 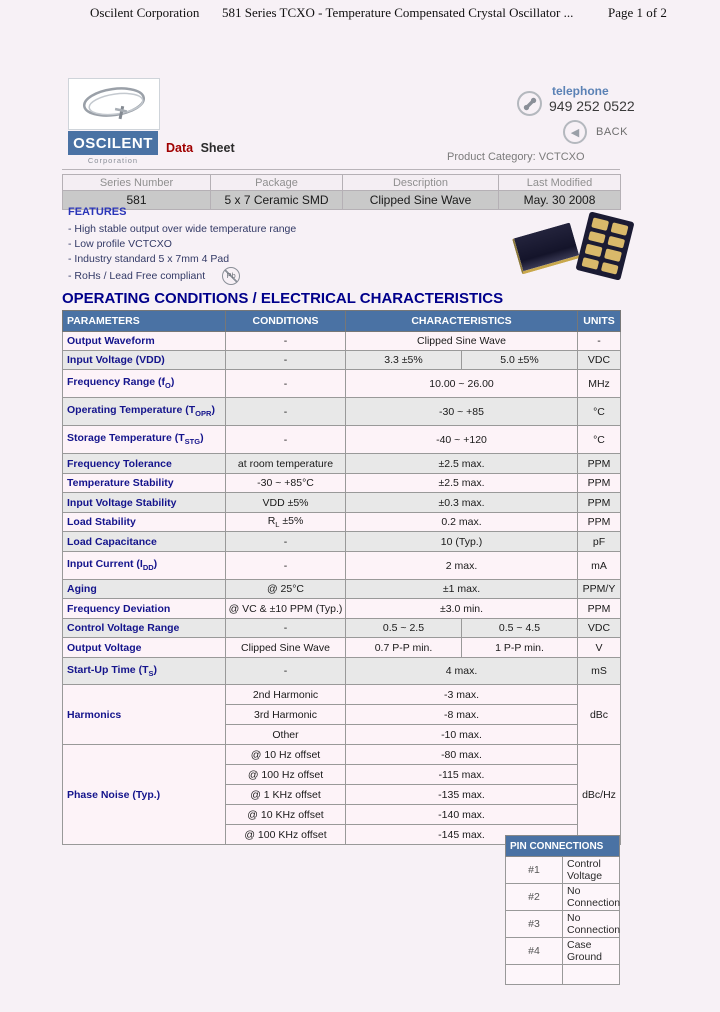 I want to click on pin-function, so click(x=591, y=974).